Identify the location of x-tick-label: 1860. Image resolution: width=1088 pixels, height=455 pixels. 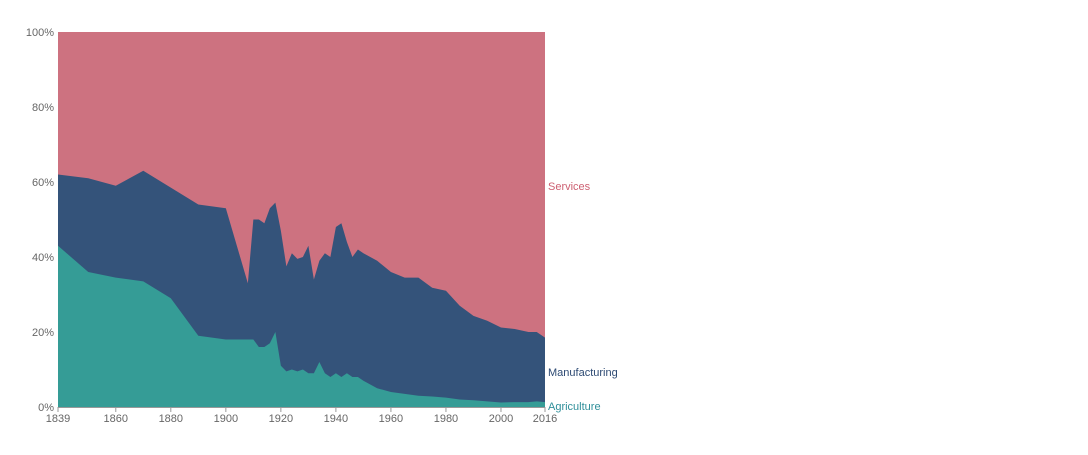
(116, 419).